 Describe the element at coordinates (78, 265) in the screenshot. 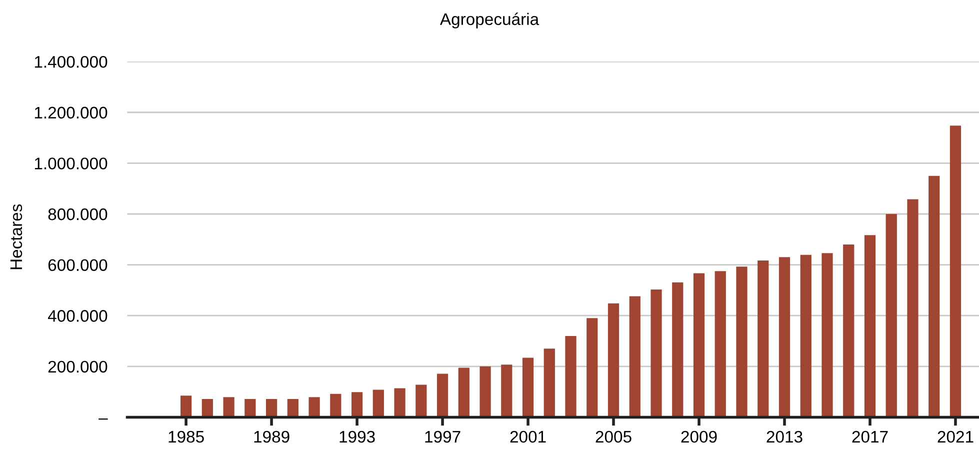

I see `y-tick-label: 600.000` at that location.